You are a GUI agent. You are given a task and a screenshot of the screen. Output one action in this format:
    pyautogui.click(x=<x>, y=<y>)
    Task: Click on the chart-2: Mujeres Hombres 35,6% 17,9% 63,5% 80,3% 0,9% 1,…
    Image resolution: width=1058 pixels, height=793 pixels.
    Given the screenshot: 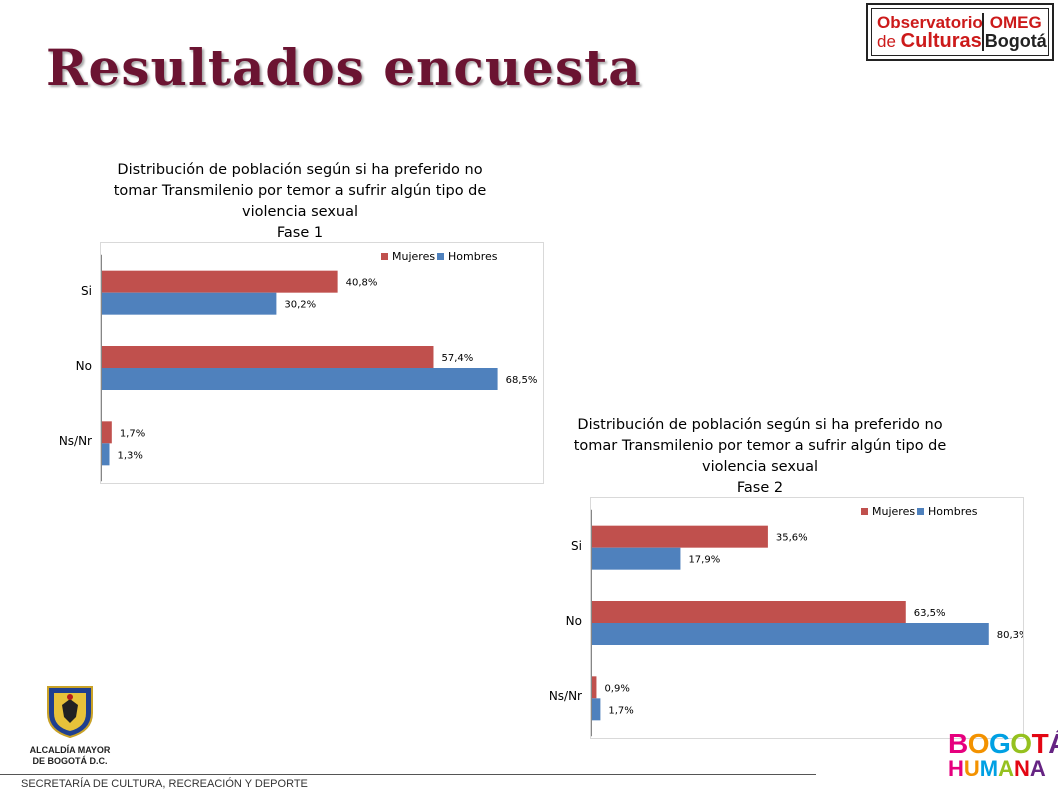 What is the action you would take?
    pyautogui.click(x=807, y=618)
    